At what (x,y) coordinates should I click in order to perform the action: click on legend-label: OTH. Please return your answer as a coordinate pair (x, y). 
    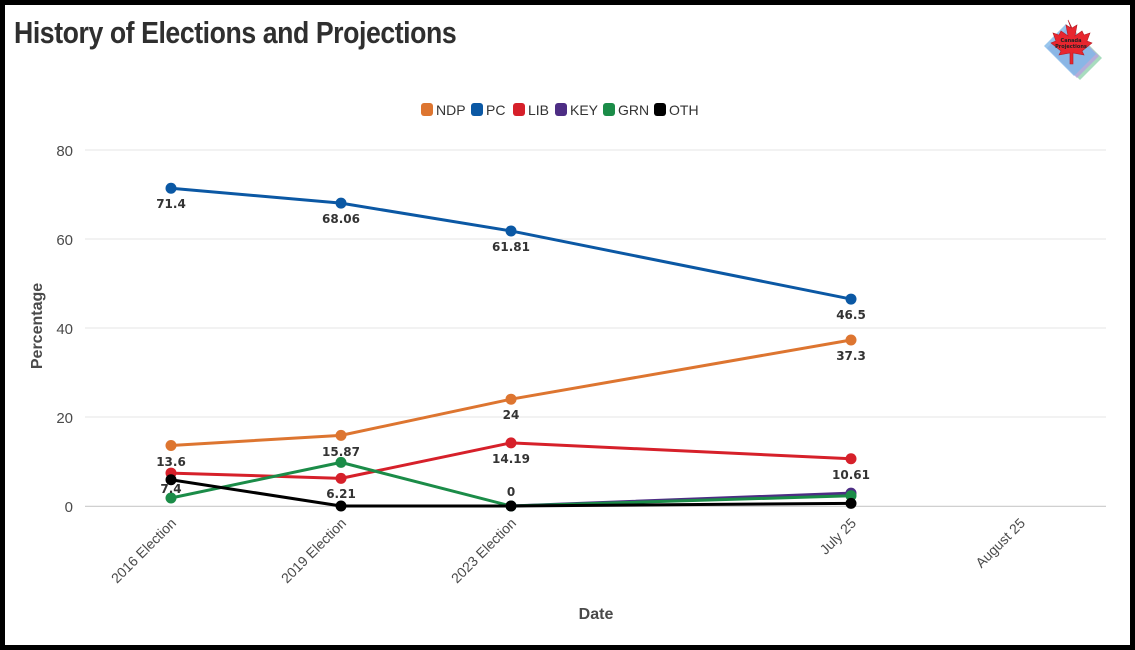
    Looking at the image, I should click on (684, 110).